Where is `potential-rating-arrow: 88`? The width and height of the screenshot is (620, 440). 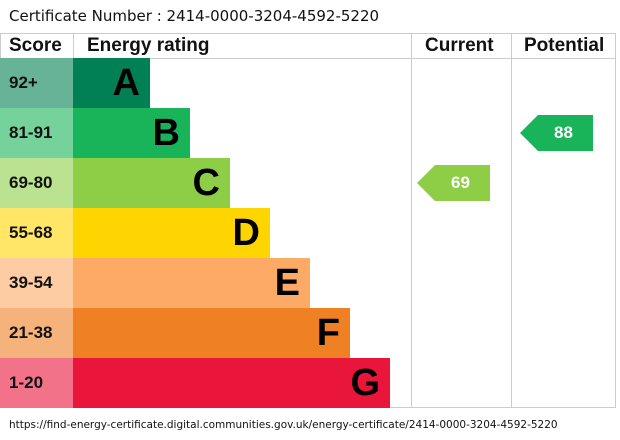
potential-rating-arrow: 88 is located at coordinates (556, 133).